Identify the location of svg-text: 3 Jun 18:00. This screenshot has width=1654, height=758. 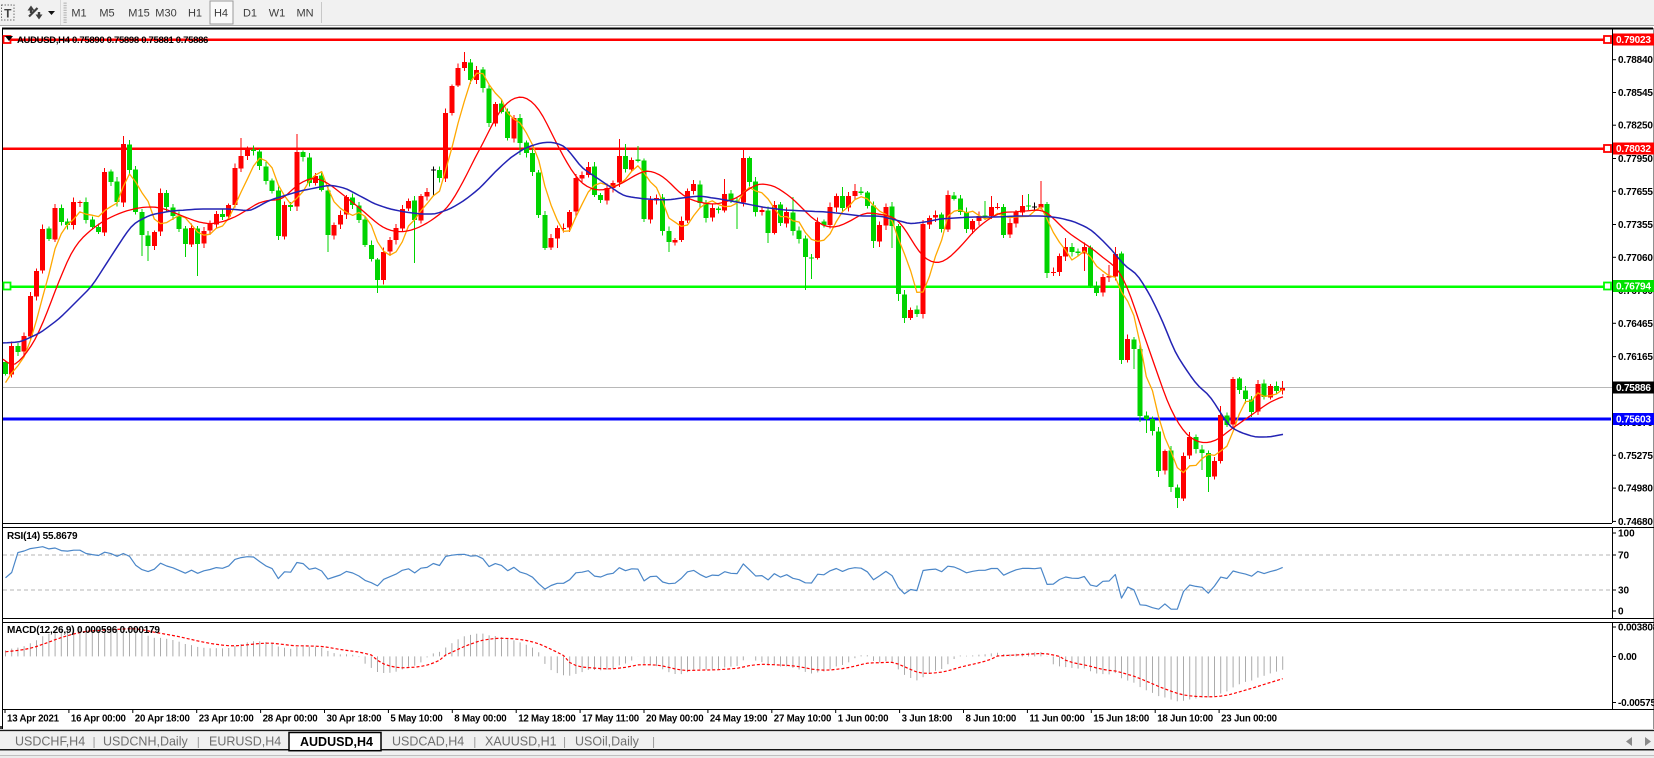
(927, 719).